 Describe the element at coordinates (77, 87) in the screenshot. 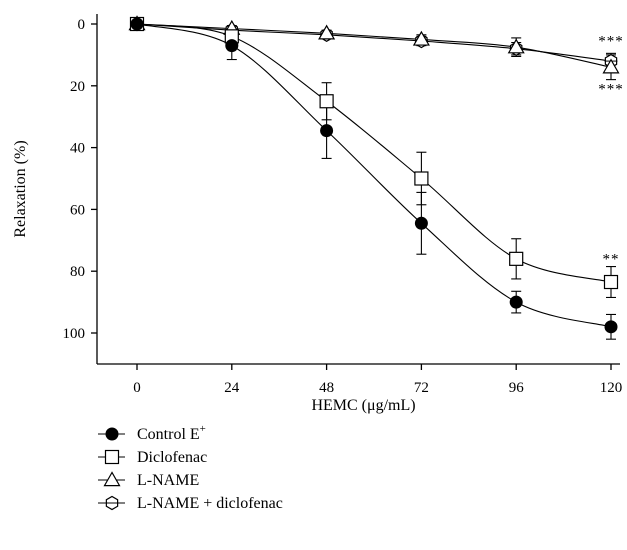

I see `y-tick-label: 20` at that location.